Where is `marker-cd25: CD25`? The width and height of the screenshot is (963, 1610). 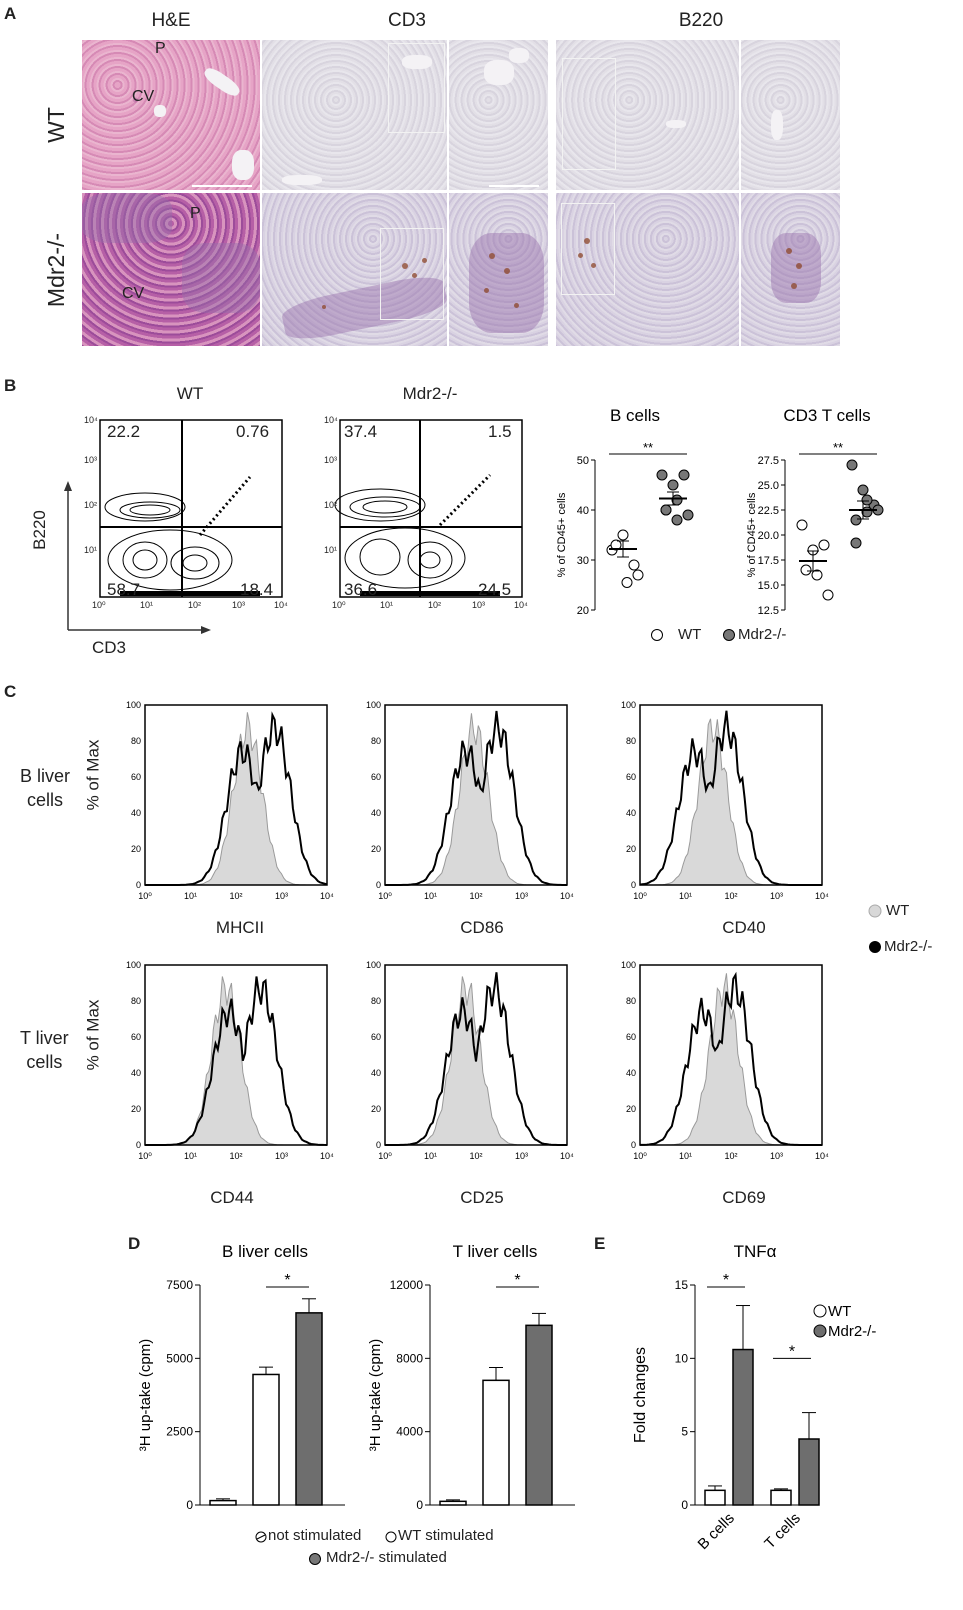
marker-cd25: CD25 is located at coordinates (482, 1197).